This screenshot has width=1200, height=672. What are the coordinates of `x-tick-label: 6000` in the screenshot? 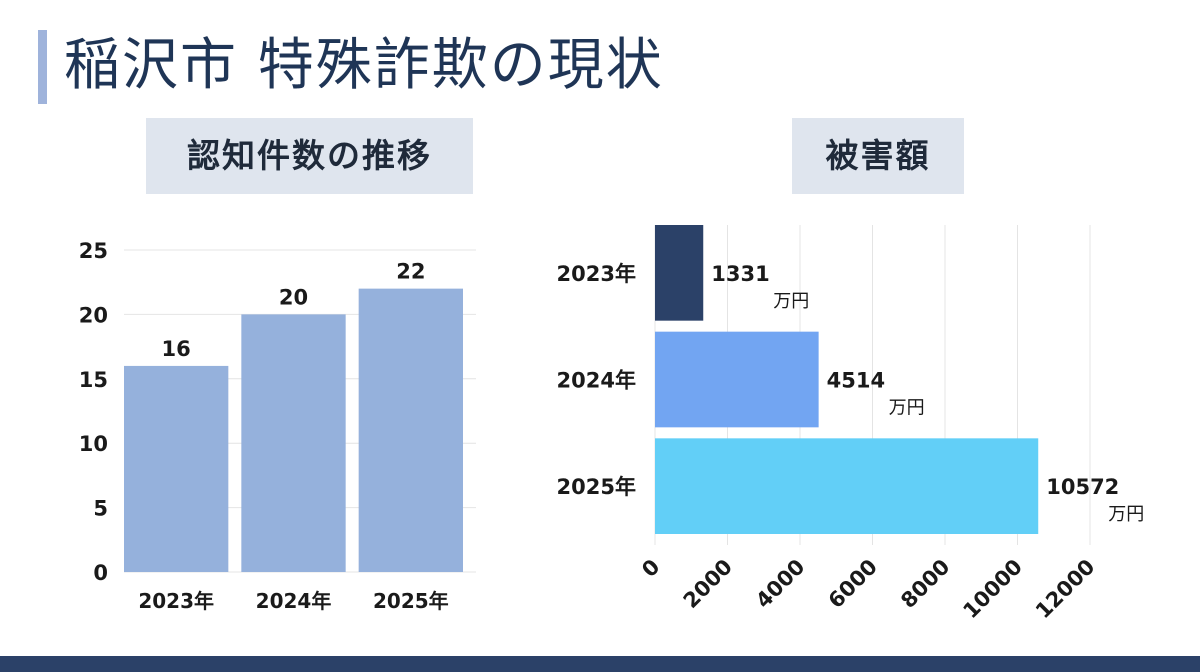 It's located at (853, 584).